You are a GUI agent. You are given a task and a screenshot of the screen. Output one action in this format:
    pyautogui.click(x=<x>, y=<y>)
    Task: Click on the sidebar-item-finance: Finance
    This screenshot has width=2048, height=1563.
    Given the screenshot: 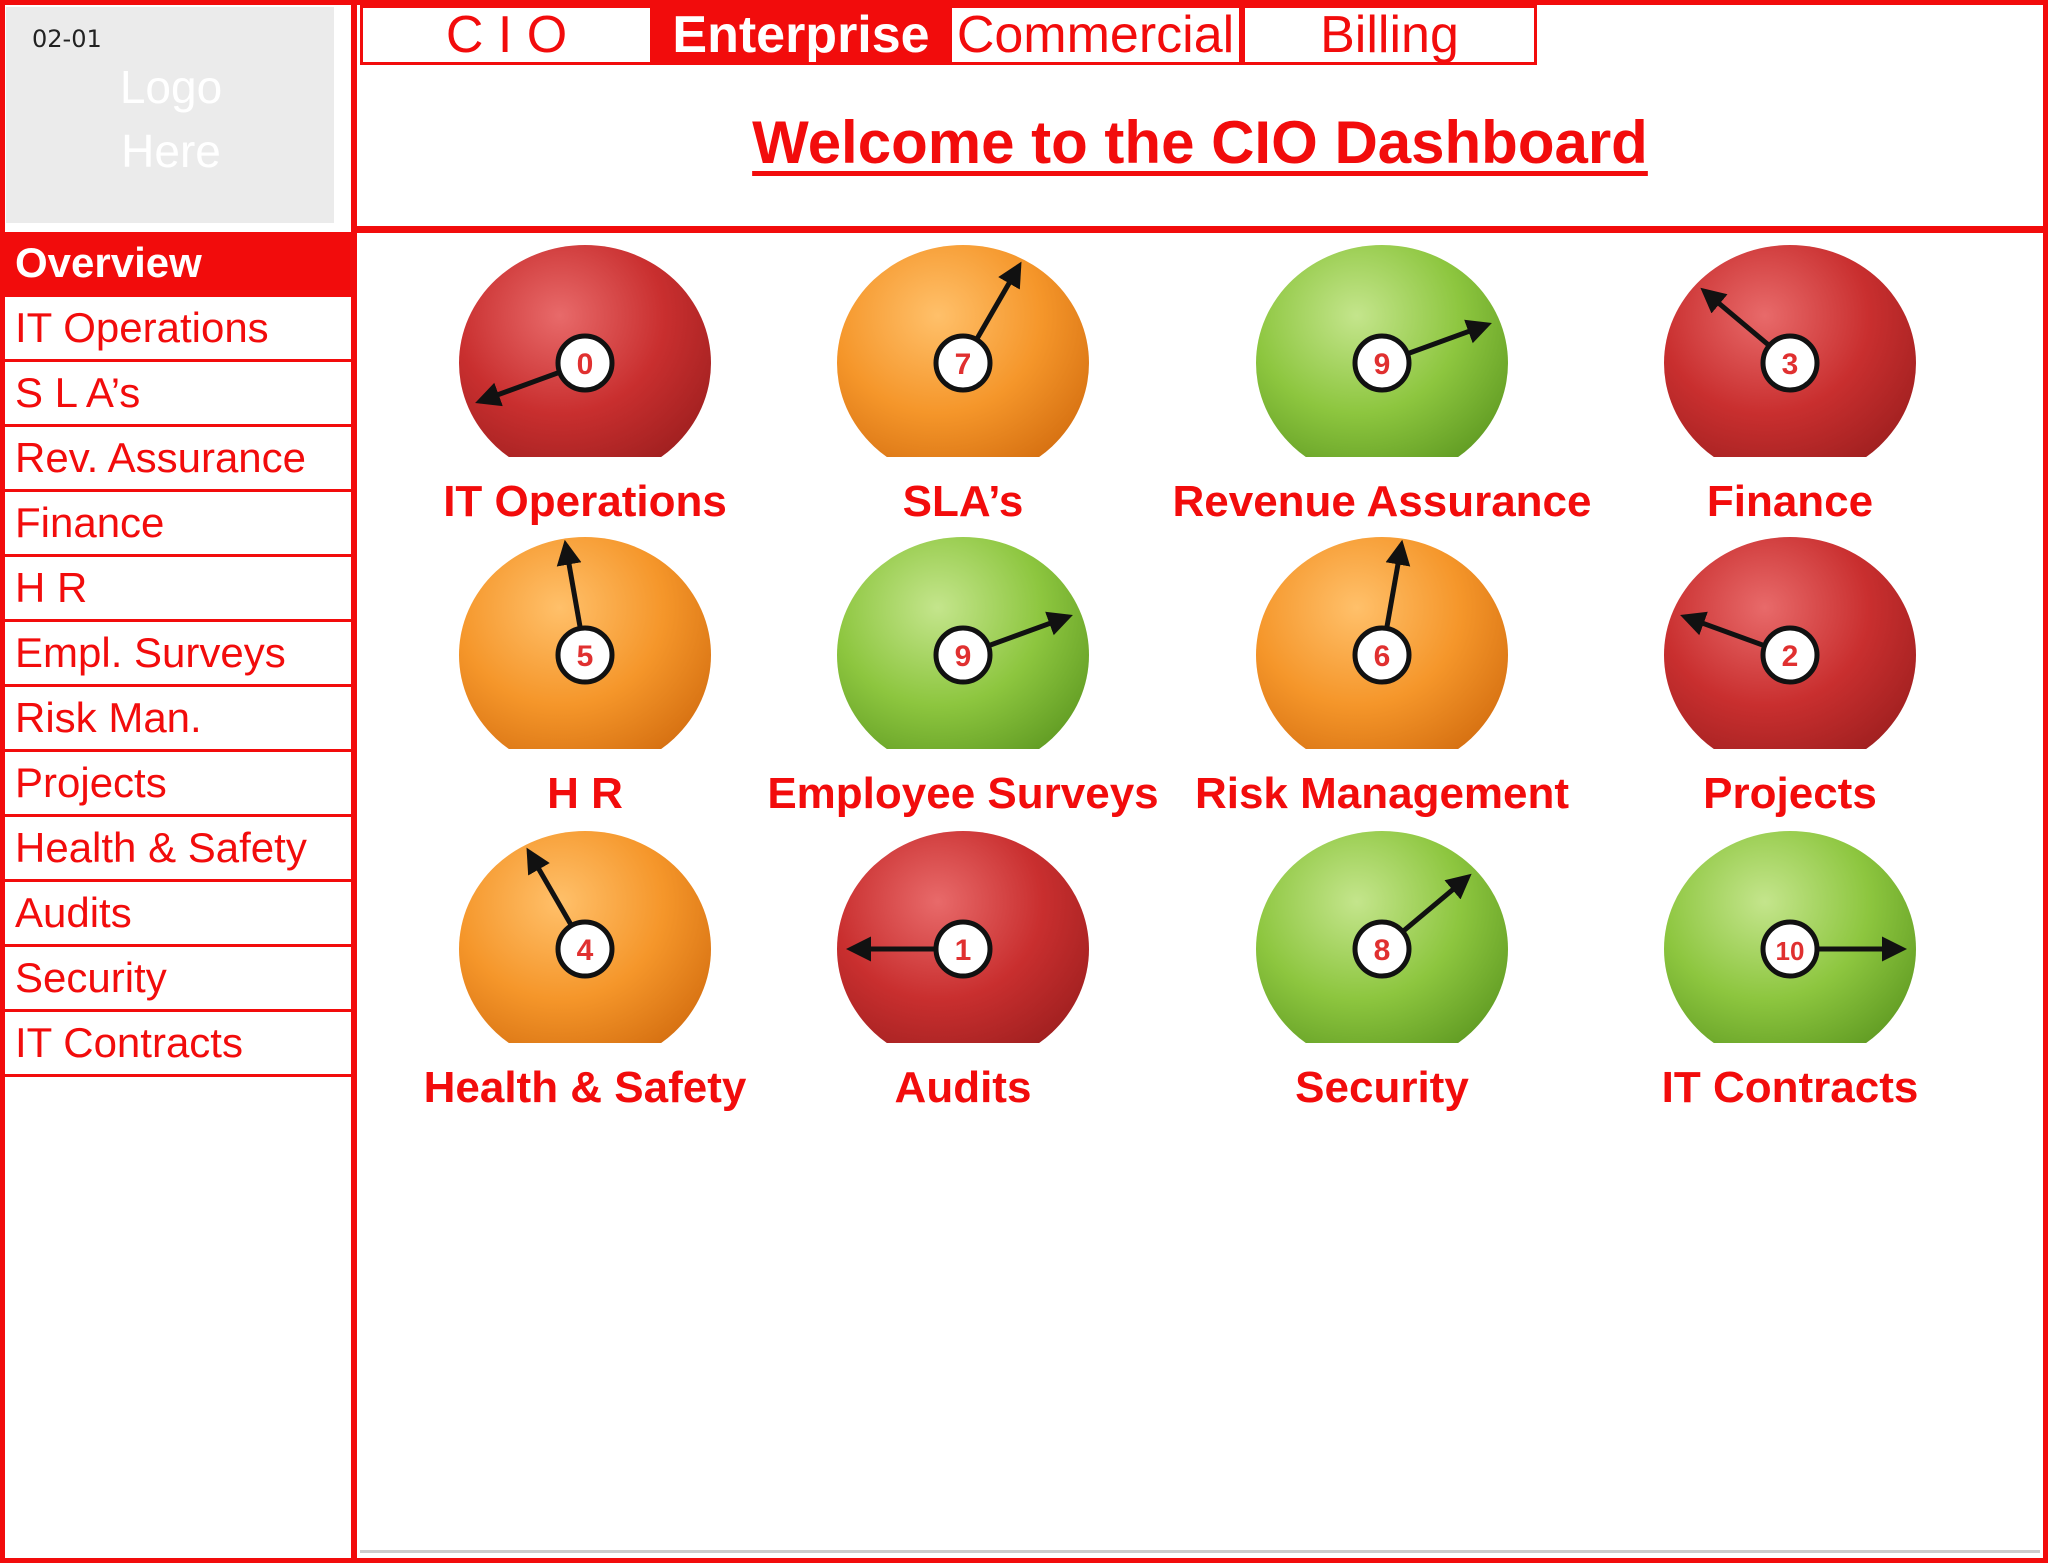 What is the action you would take?
    pyautogui.click(x=178, y=524)
    